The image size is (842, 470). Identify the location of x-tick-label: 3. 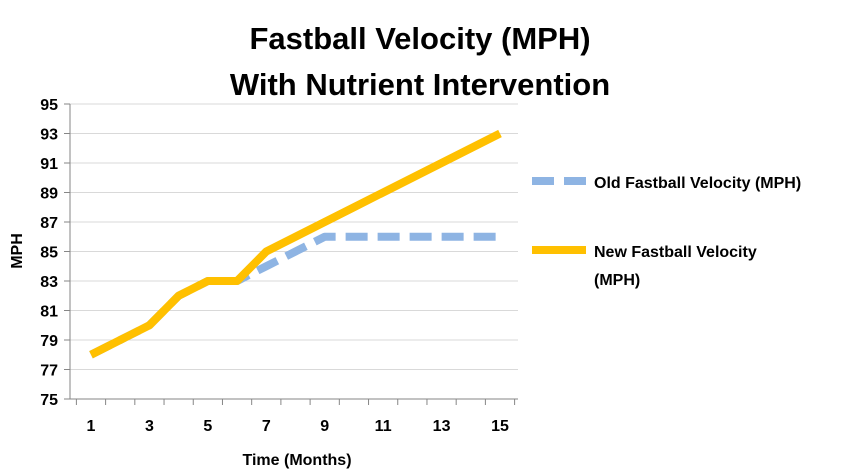
(149, 426).